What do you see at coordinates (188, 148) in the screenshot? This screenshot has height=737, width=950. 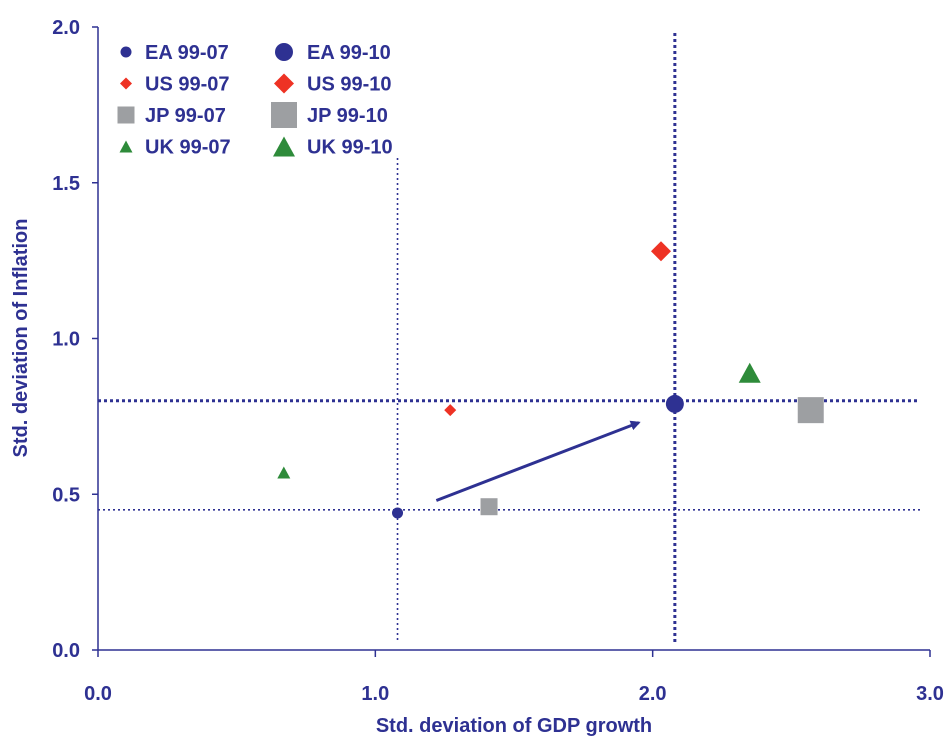 I see `legend-label: UK 99-07` at bounding box center [188, 148].